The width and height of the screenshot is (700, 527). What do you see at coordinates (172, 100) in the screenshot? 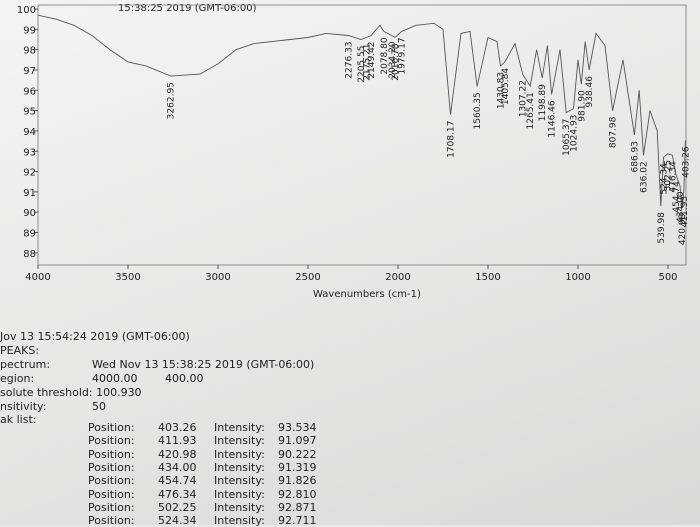
I see `peak-label: 3262.95` at bounding box center [172, 100].